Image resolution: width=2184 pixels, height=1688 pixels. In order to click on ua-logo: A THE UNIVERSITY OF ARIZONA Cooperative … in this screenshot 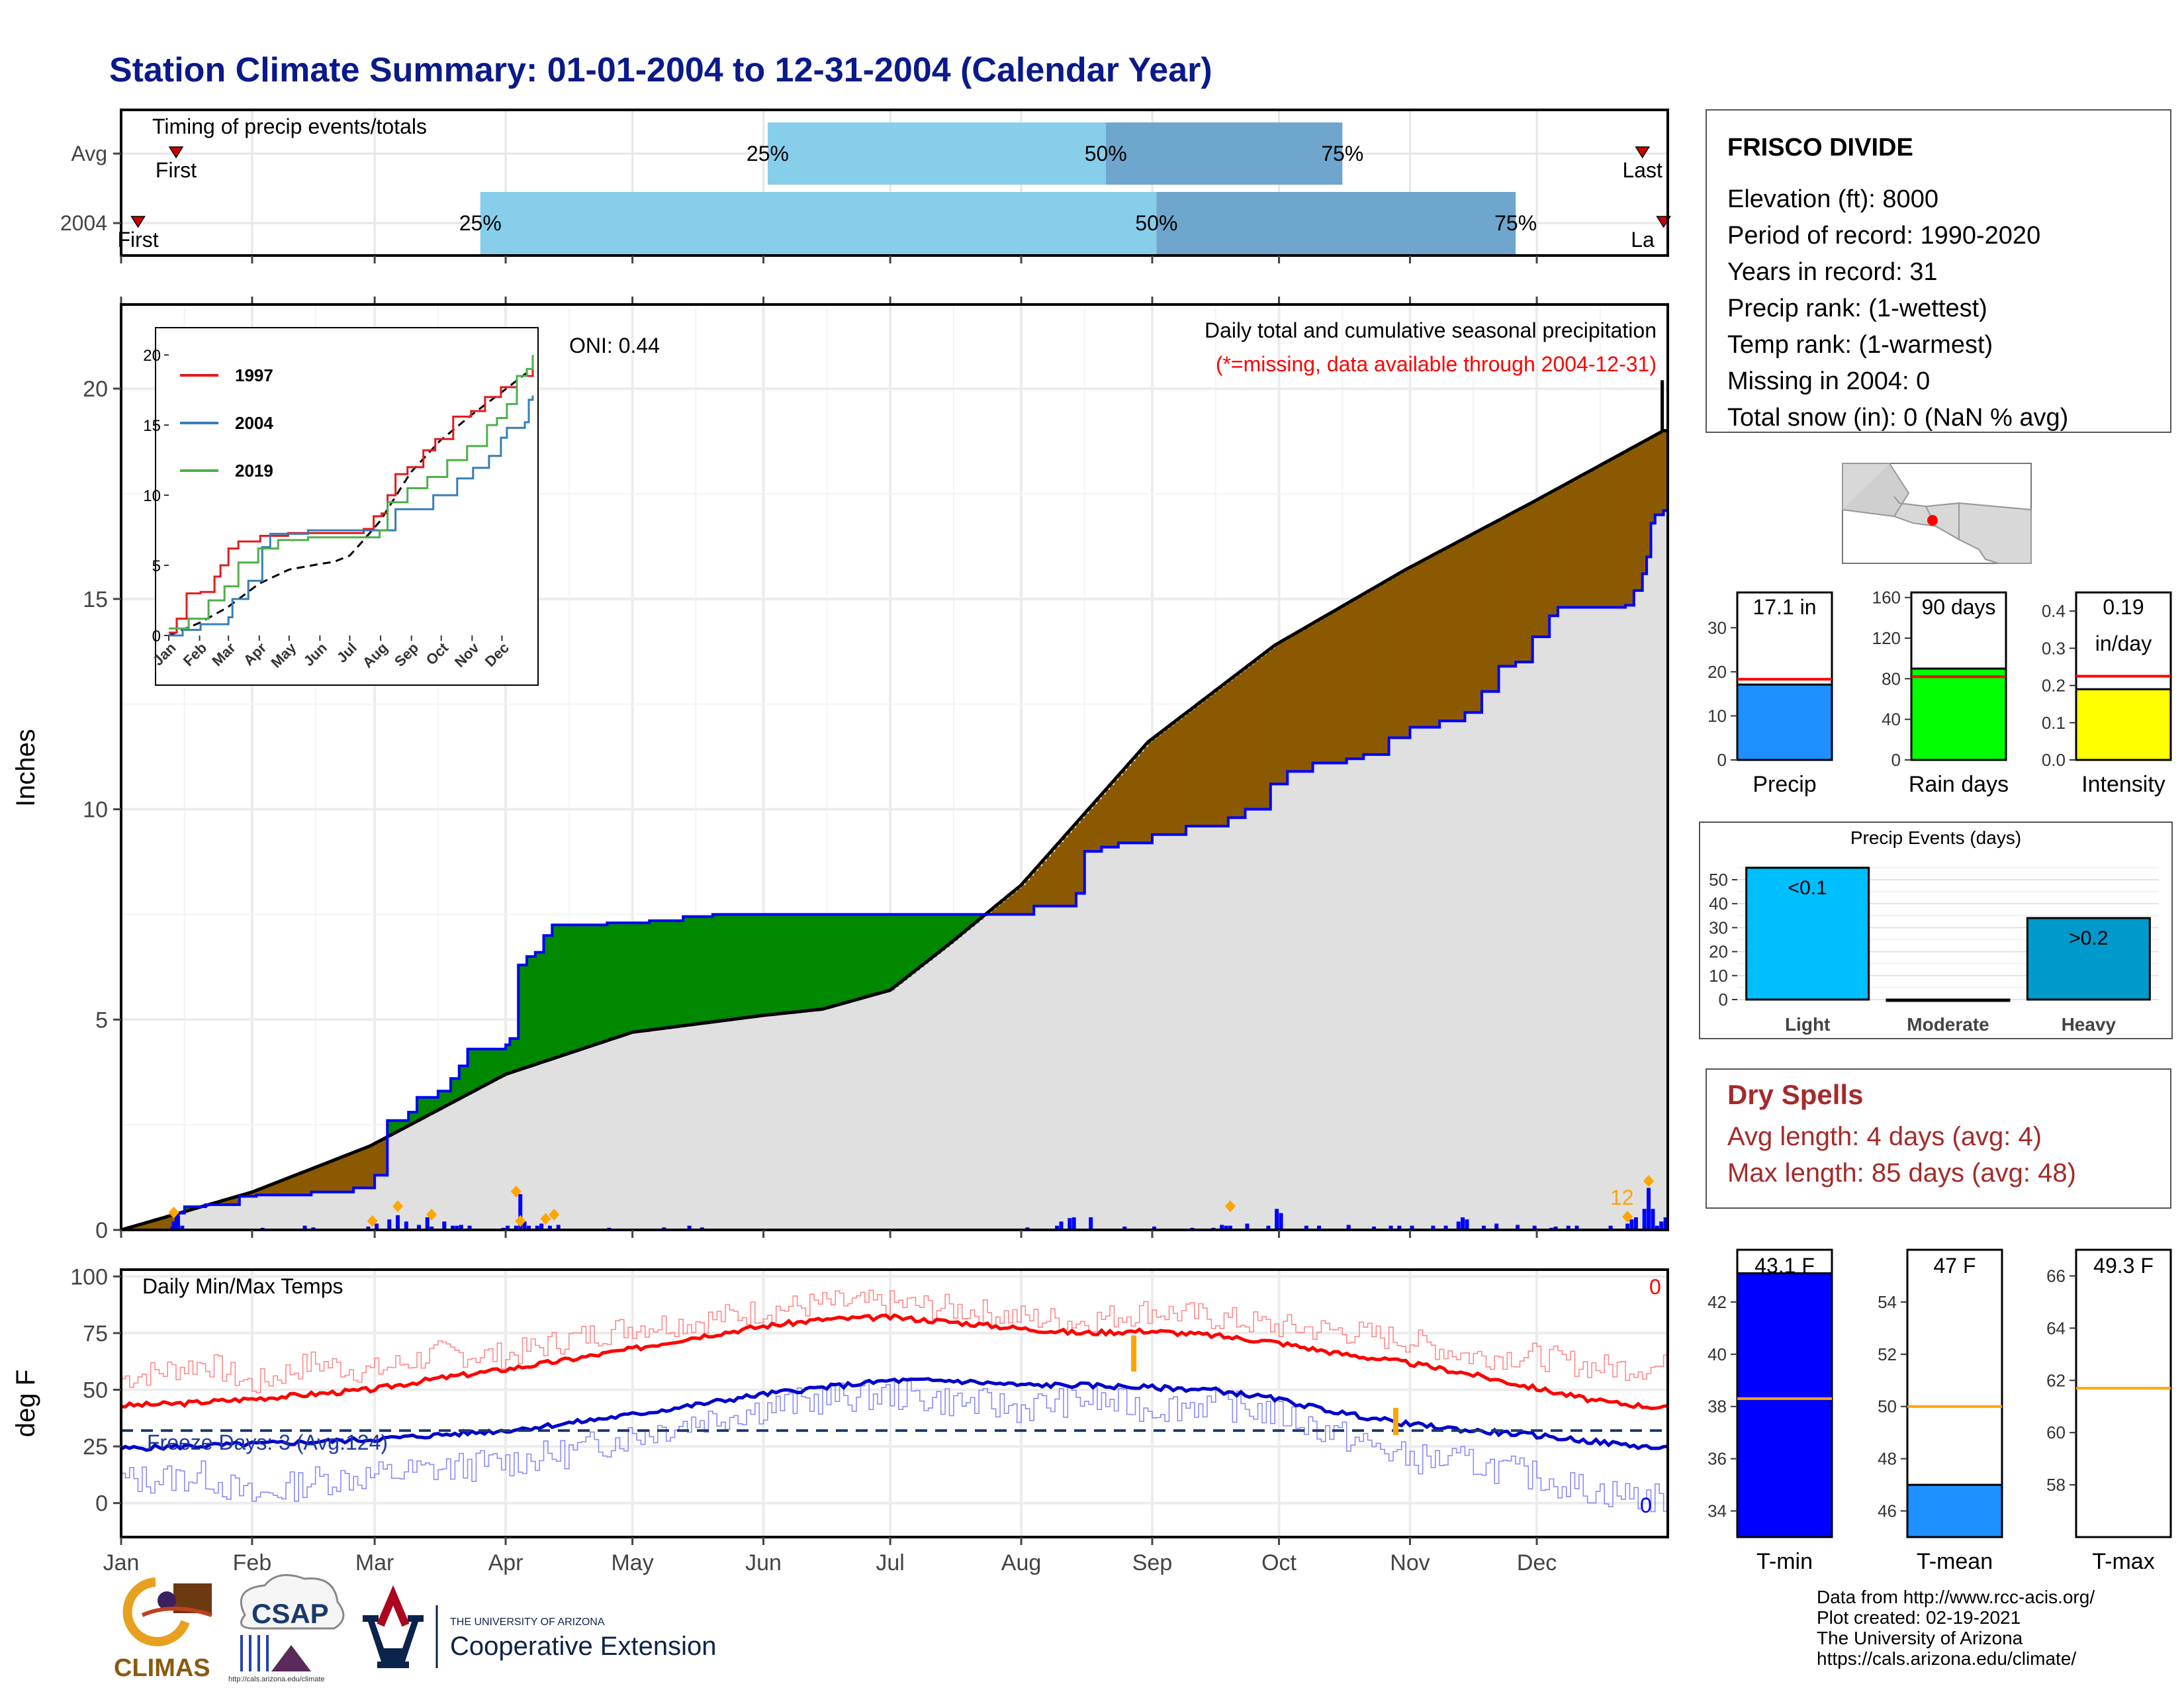, I will do `click(539, 1626)`.